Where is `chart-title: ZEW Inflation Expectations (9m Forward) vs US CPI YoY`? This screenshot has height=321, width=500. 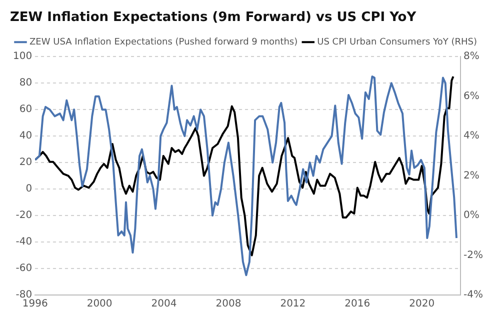
chart-title: ZEW Inflation Expectations (9m Forward) vs US CPI YoY is located at coordinates (213, 18).